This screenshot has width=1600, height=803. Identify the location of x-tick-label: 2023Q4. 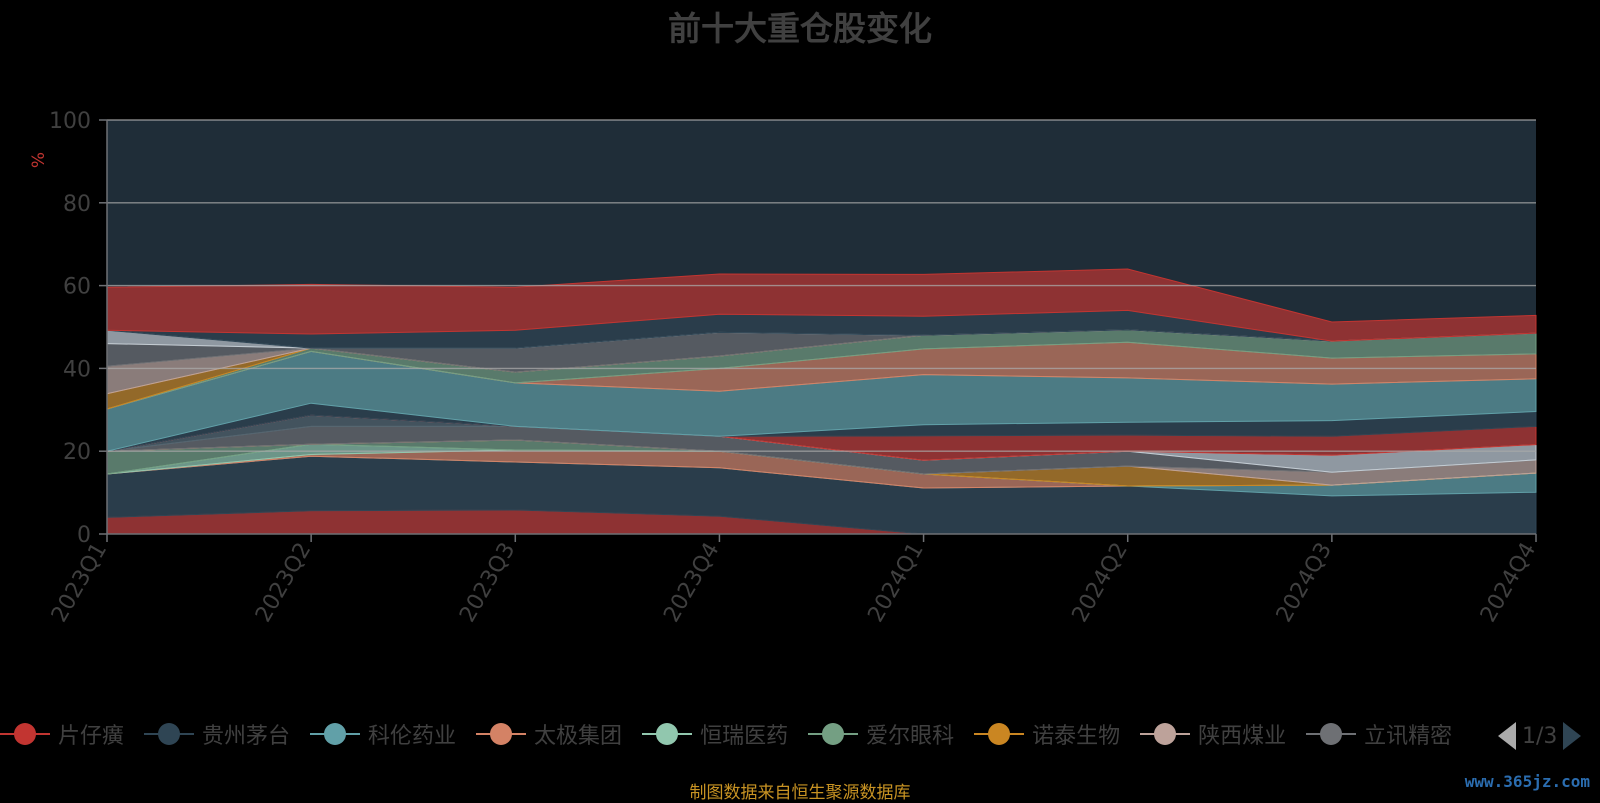
(691, 583).